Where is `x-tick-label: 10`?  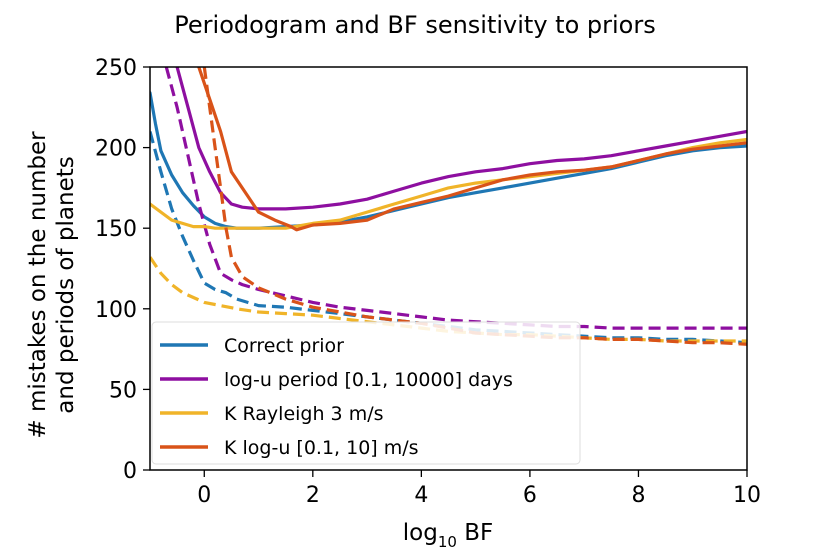
x-tick-label: 10 is located at coordinates (747, 495).